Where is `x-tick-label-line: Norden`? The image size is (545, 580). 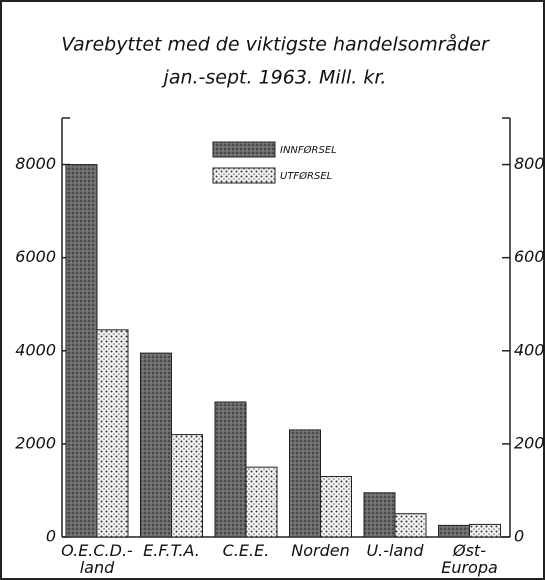 x-tick-label-line: Norden is located at coordinates (320, 550).